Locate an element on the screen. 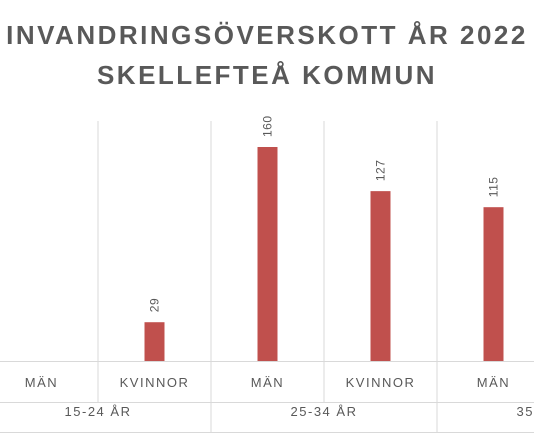  group-label: 15-24 ÅR is located at coordinates (98, 411).